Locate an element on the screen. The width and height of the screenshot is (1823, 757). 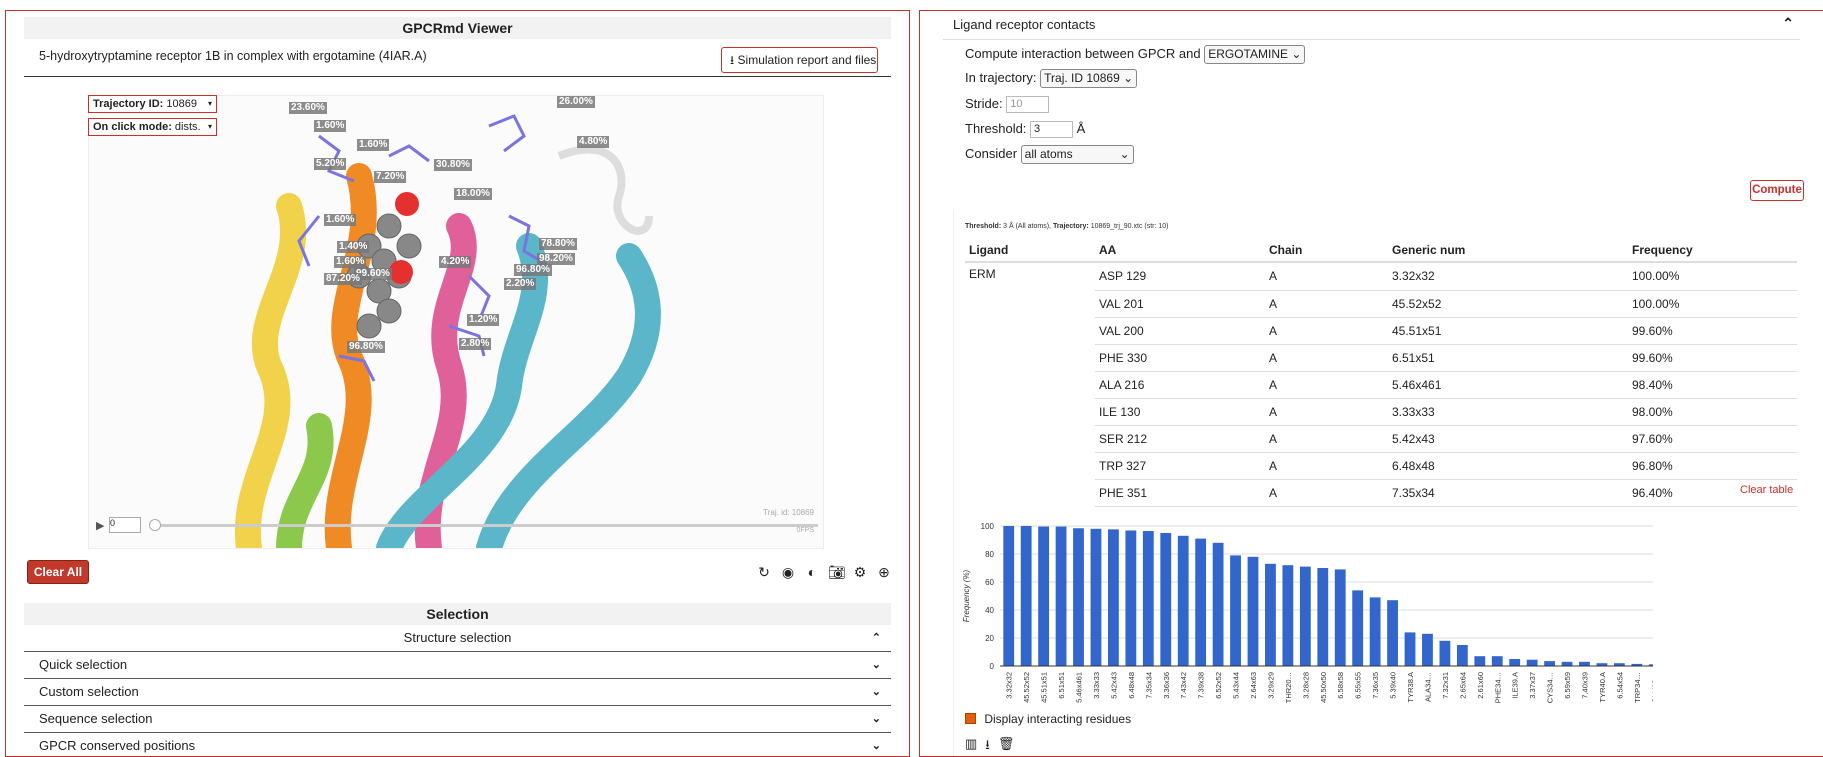
table-row: VAL 200 A 45.51x51 99.60% is located at coordinates (1381, 331).